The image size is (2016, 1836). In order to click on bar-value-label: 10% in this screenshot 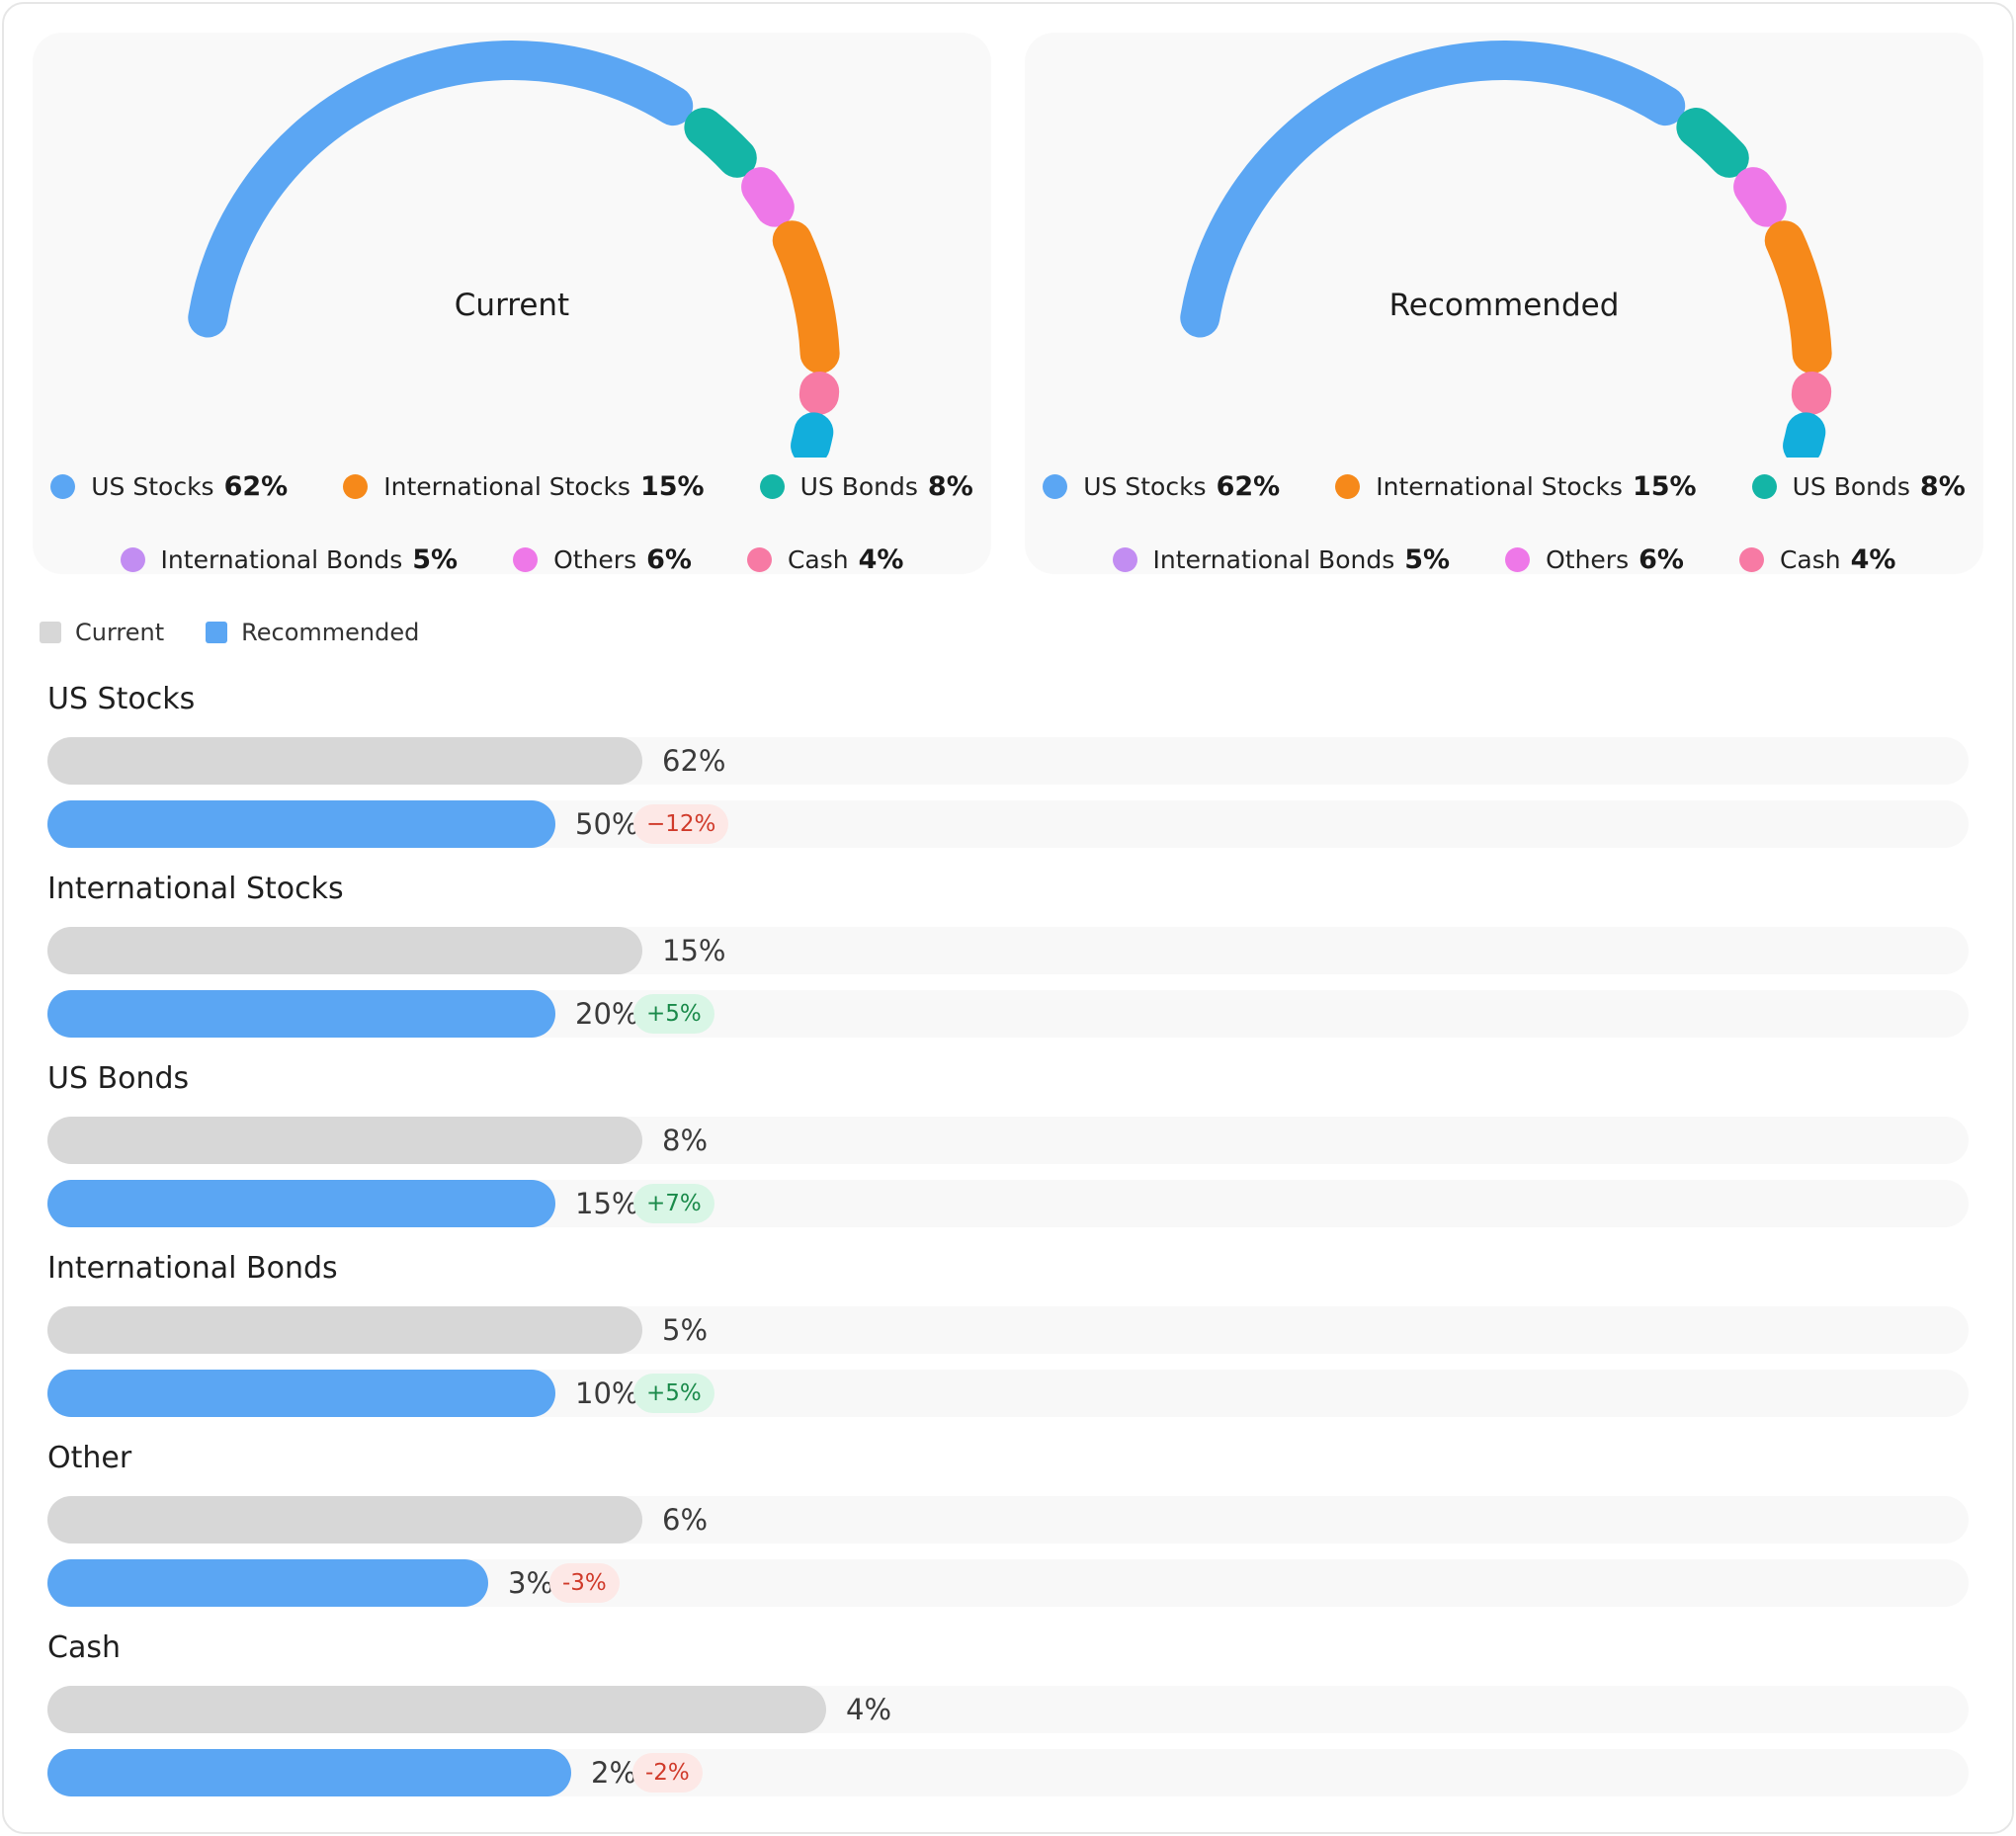, I will do `click(607, 1394)`.